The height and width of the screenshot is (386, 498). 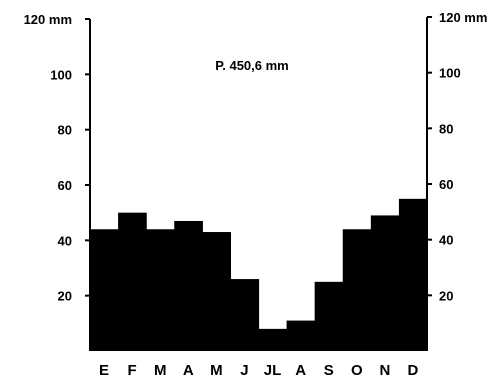 What do you see at coordinates (329, 370) in the screenshot?
I see `month-label-9: S` at bounding box center [329, 370].